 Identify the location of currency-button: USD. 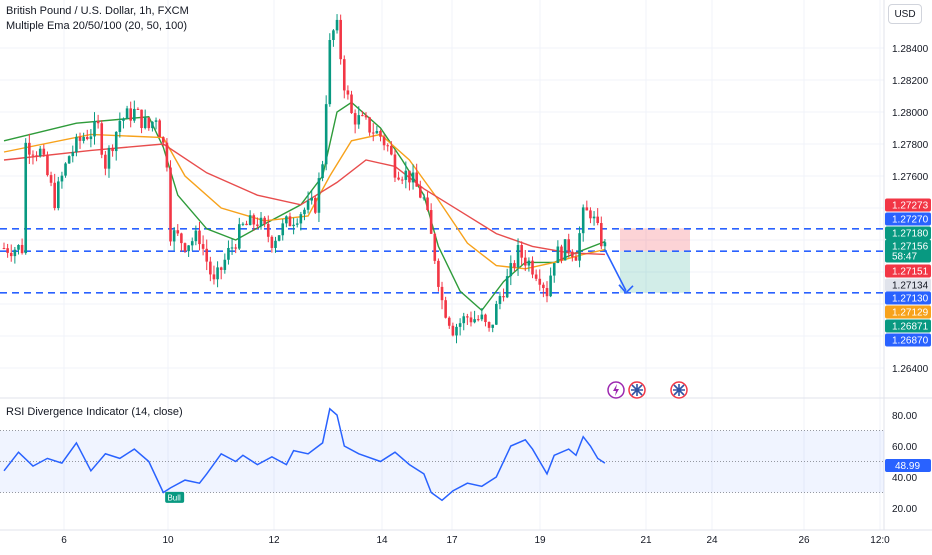
(905, 14).